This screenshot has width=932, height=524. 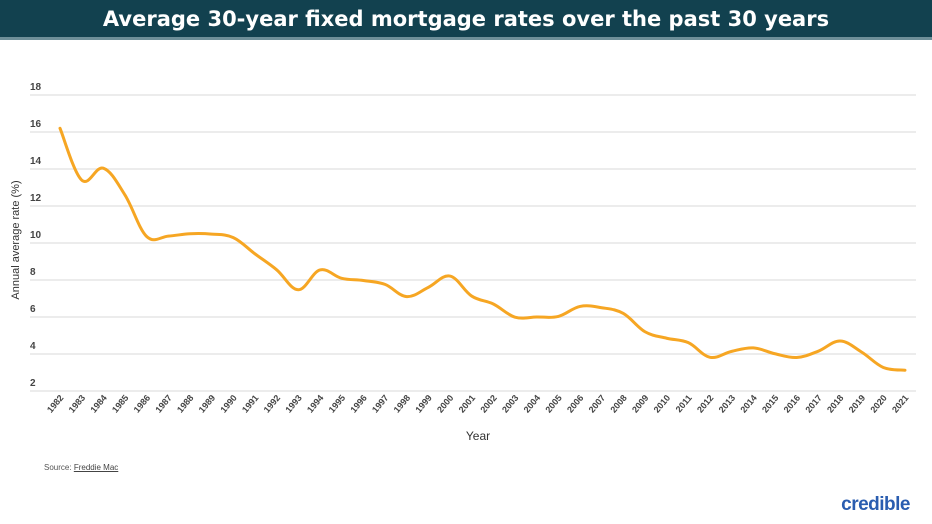 What do you see at coordinates (640, 404) in the screenshot?
I see `x-tick-label: 2009` at bounding box center [640, 404].